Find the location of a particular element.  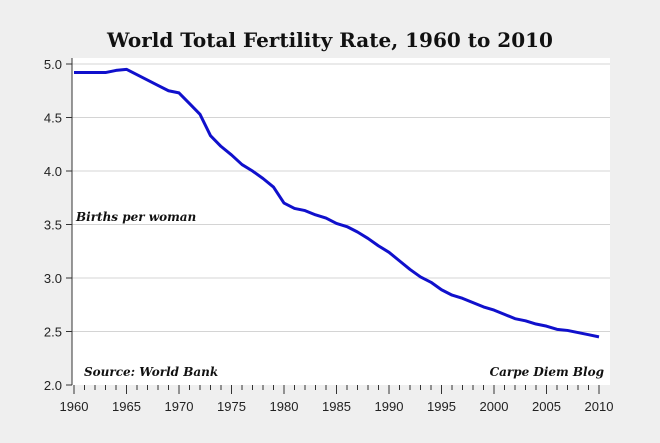

source-annotation: Source: World Bank is located at coordinates (151, 372).